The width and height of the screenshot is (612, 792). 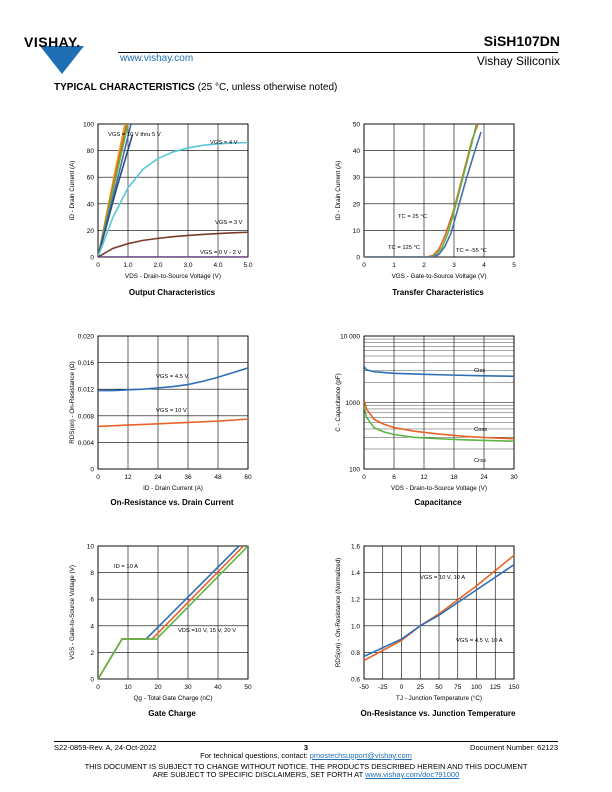 What do you see at coordinates (172, 377) in the screenshot?
I see `annotation-0: VGS = 4.5 V` at bounding box center [172, 377].